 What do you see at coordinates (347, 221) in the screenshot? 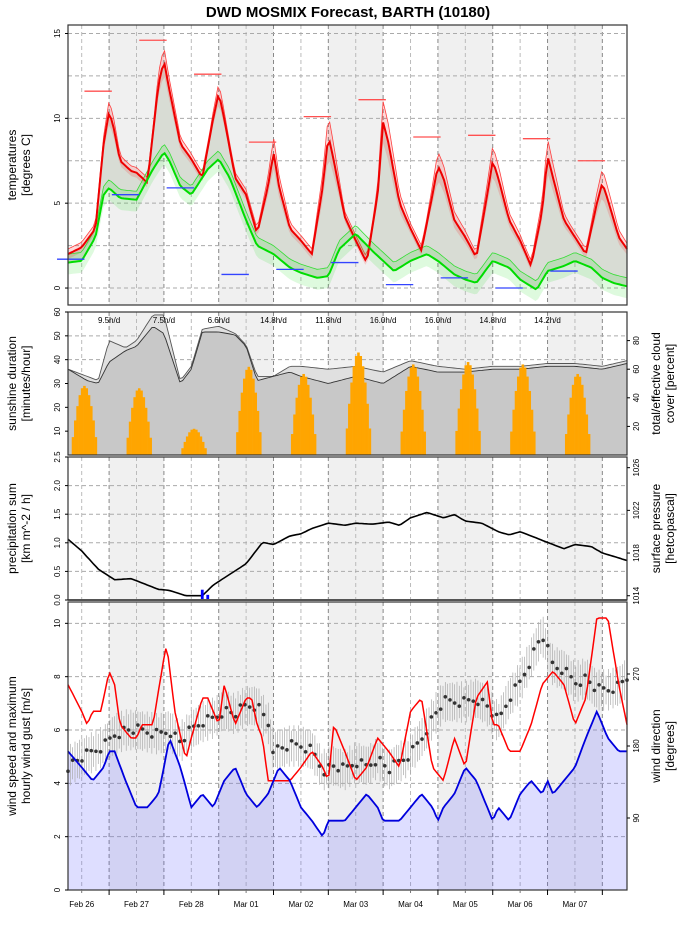
I see `dewpoint-line` at bounding box center [347, 221].